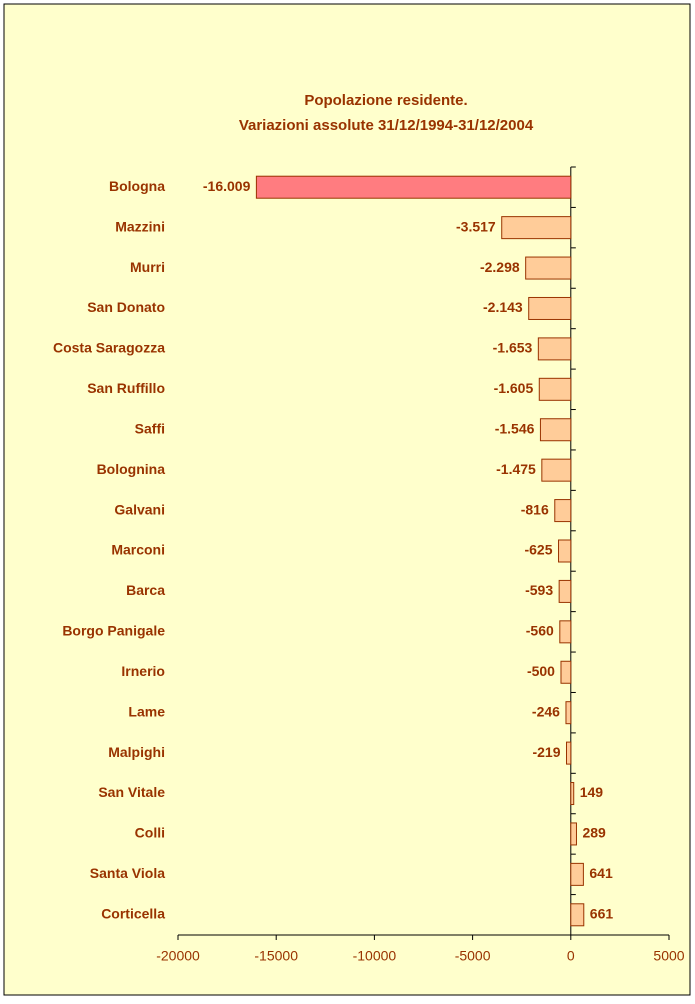  Describe the element at coordinates (145, 590) in the screenshot. I see `y-tick-label: Barca` at that location.